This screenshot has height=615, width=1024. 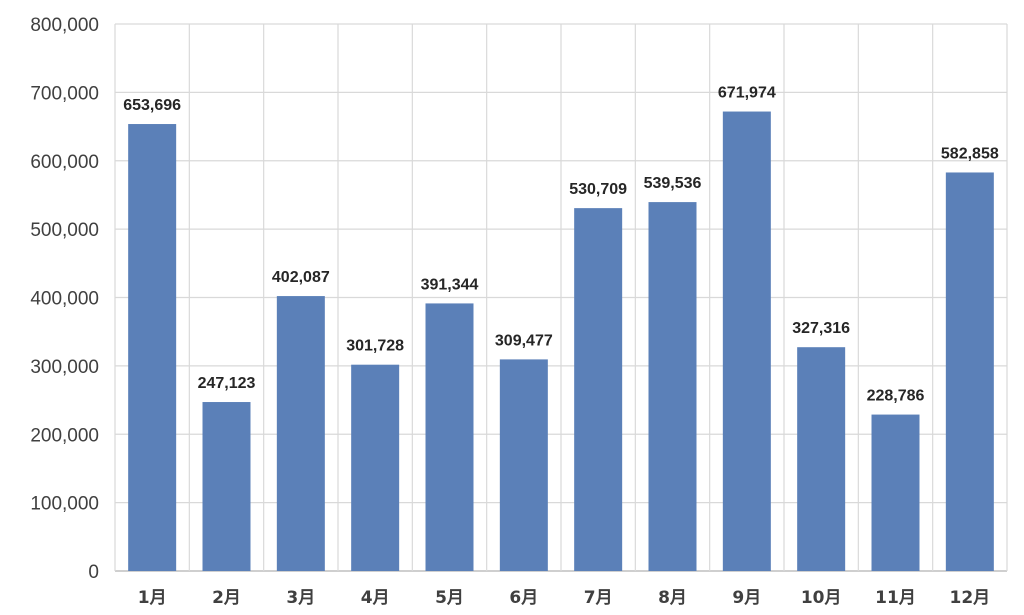 What do you see at coordinates (300, 598) in the screenshot?
I see `x-tick-label: 3月` at bounding box center [300, 598].